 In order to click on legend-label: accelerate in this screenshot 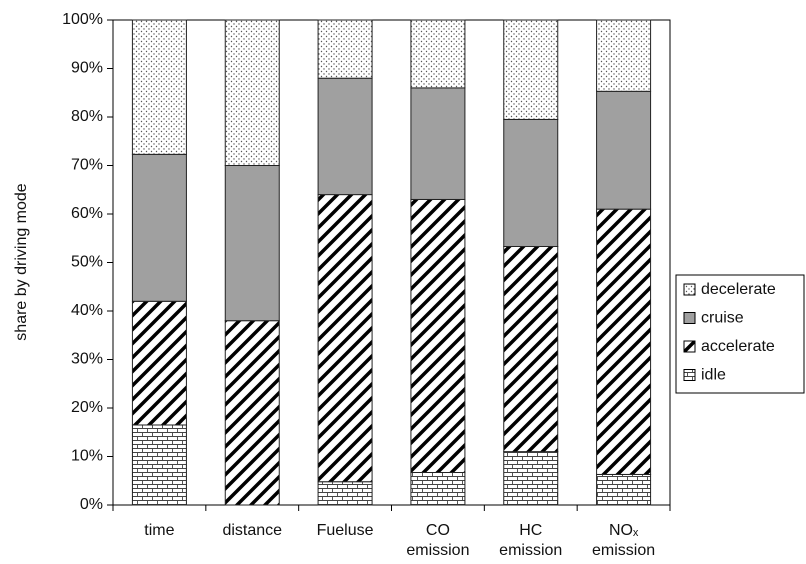, I will do `click(738, 346)`.